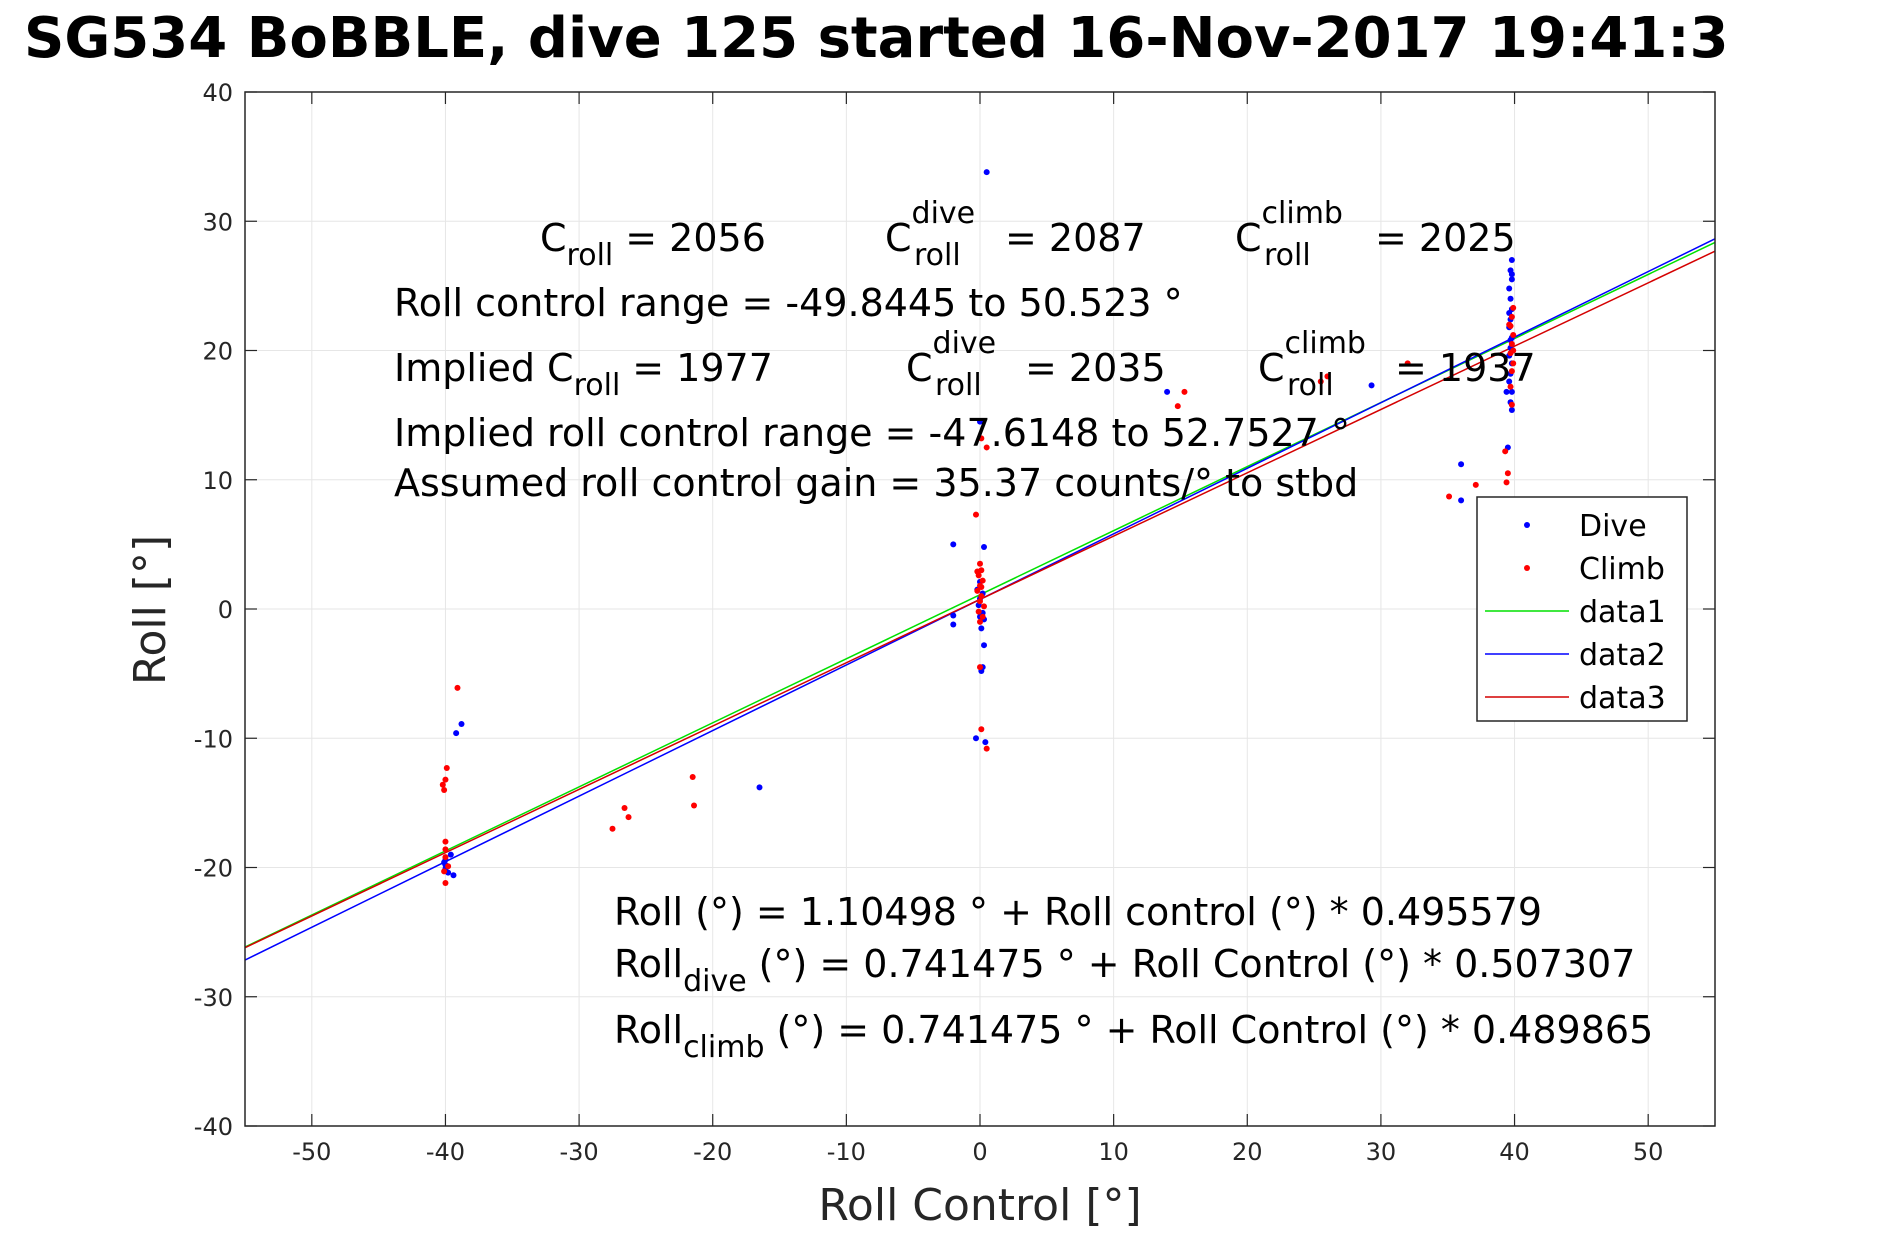 The image size is (1890, 1260). I want to click on y-tick-label: 30, so click(217, 222).